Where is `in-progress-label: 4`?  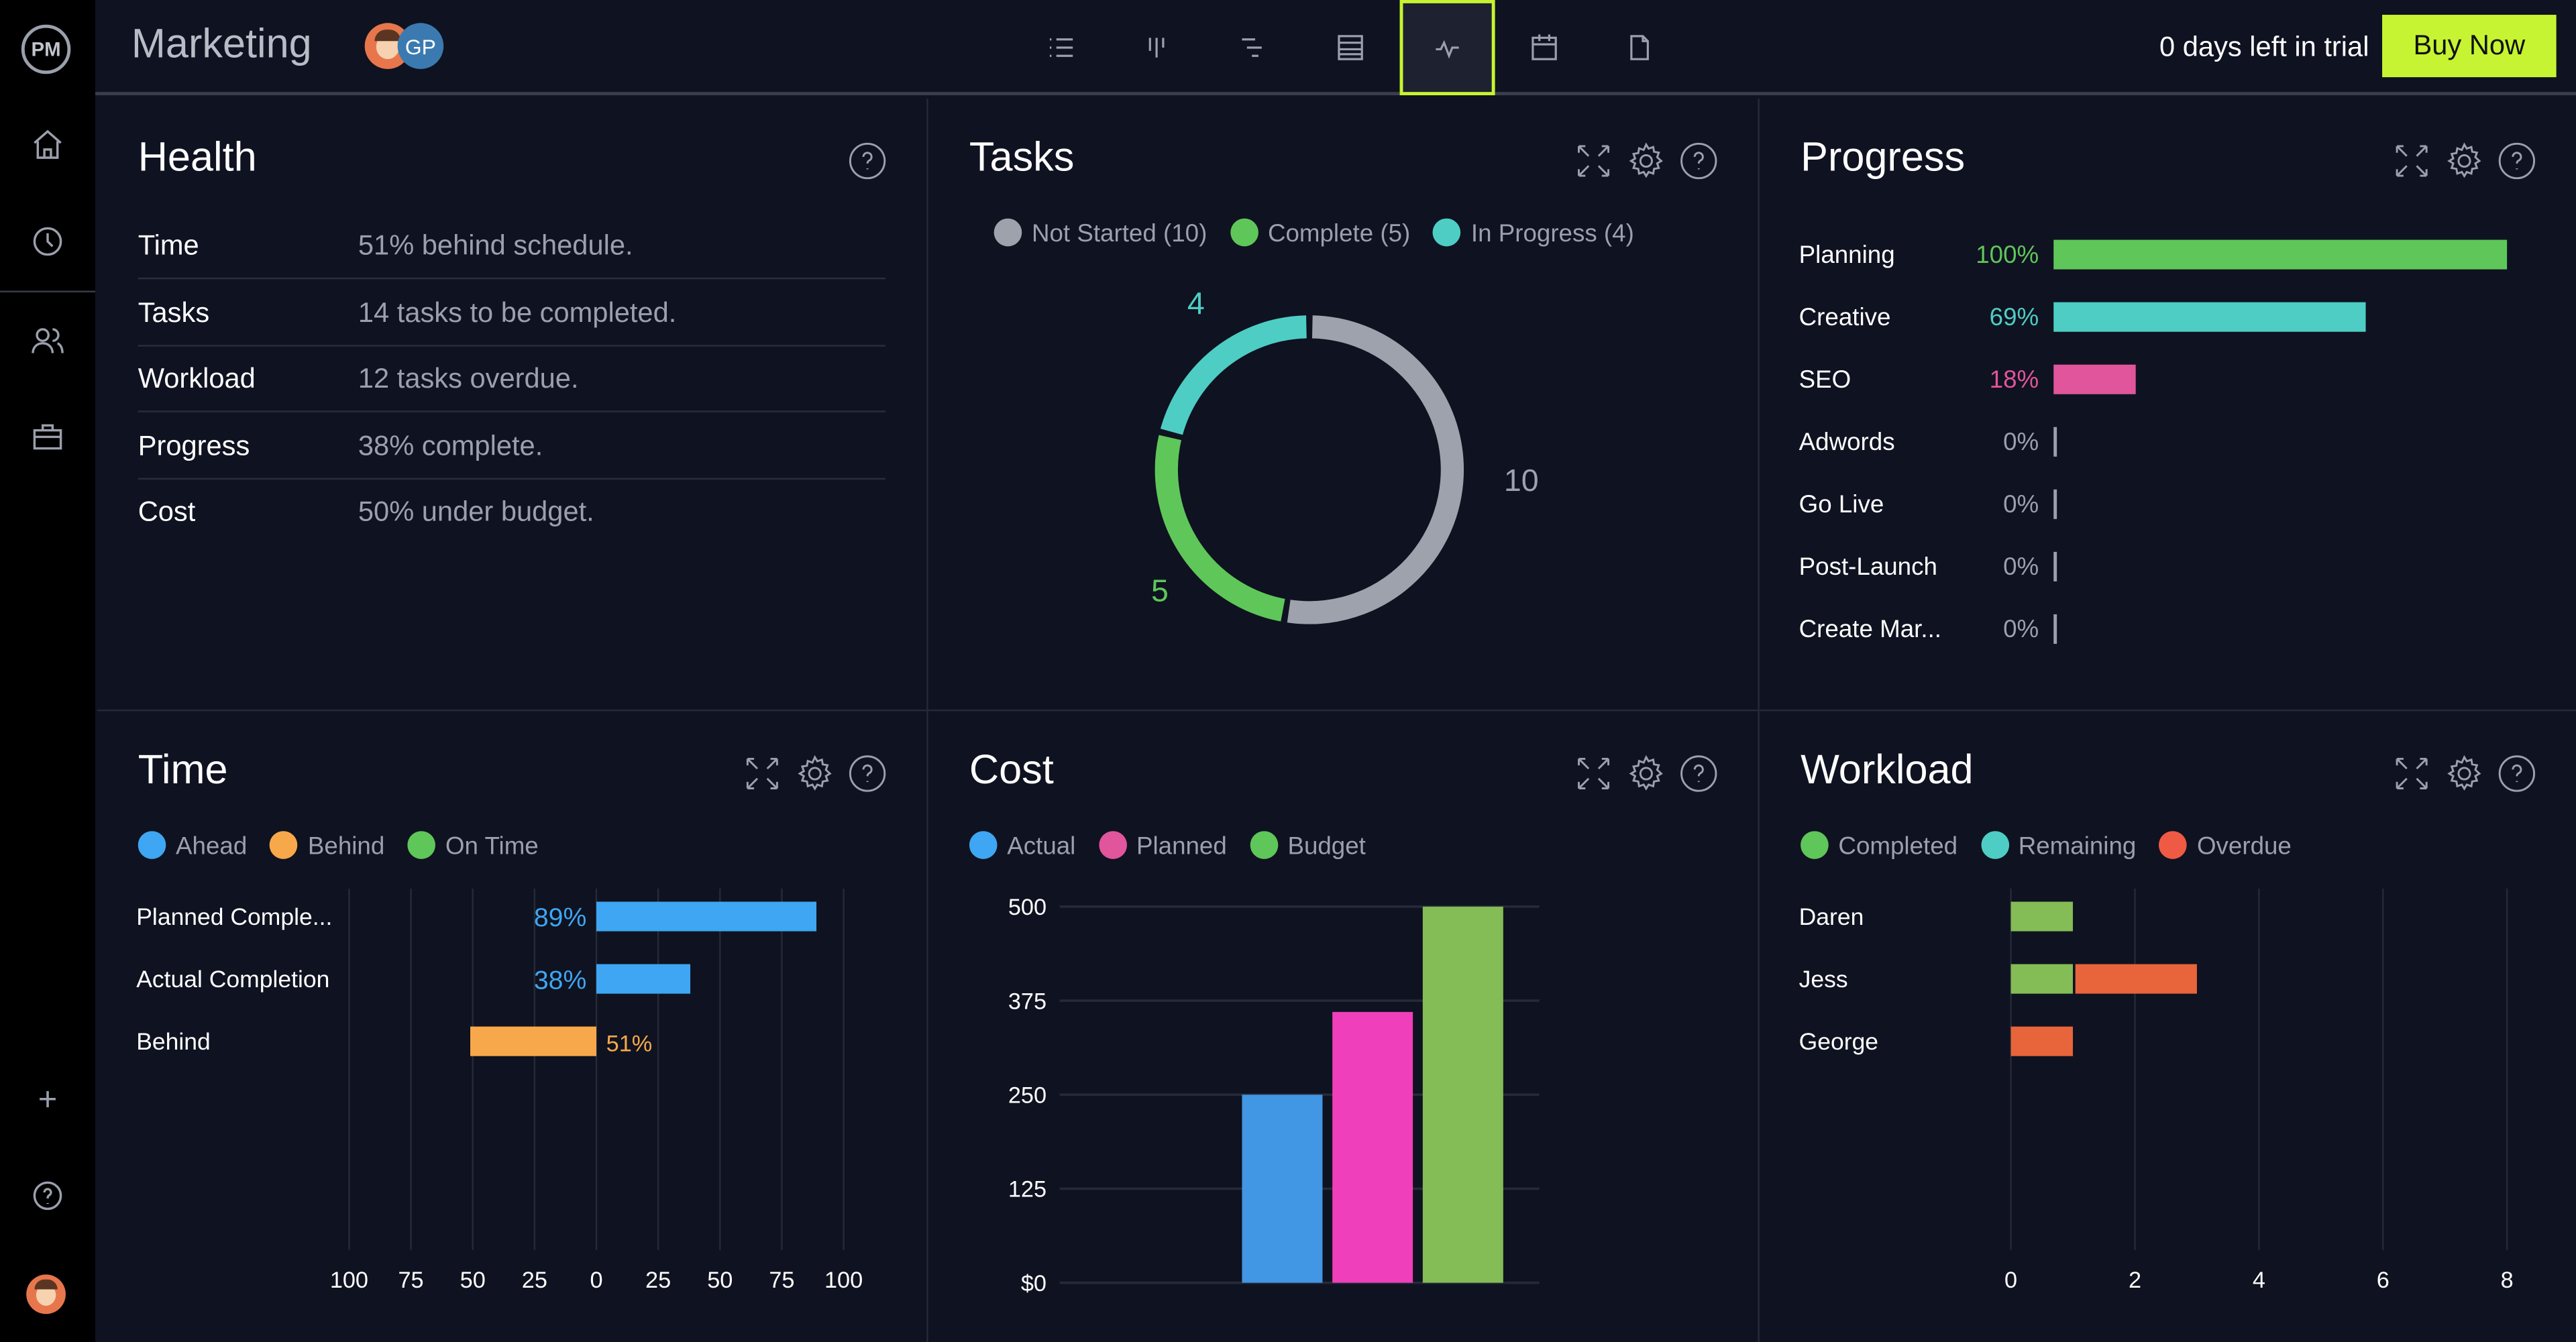
in-progress-label: 4 is located at coordinates (1196, 303).